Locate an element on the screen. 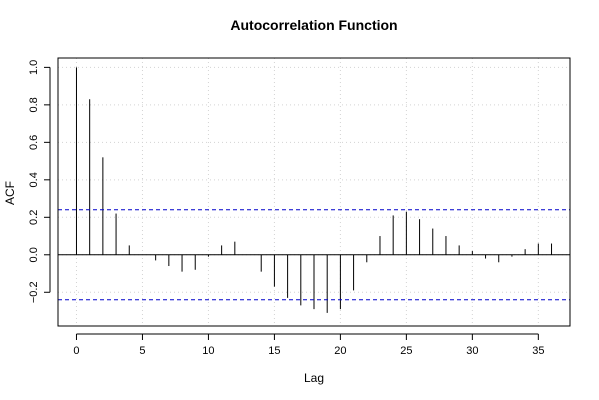 The image size is (599, 400). x-tick-label: 25 is located at coordinates (406, 351).